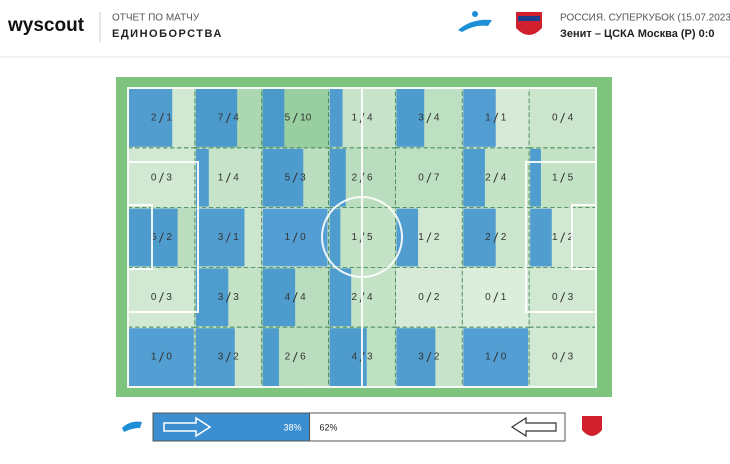 The width and height of the screenshot is (730, 464). What do you see at coordinates (645, 18) in the screenshot?
I see `competition: РОССИЯ. СУПЕРКУБОК (15.07.2023)` at bounding box center [645, 18].